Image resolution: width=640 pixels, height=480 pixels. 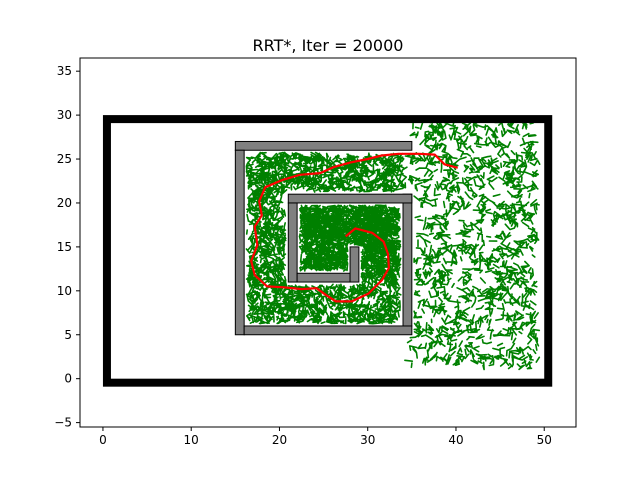 What do you see at coordinates (103, 440) in the screenshot?
I see `x-tick-label-0: 0` at bounding box center [103, 440].